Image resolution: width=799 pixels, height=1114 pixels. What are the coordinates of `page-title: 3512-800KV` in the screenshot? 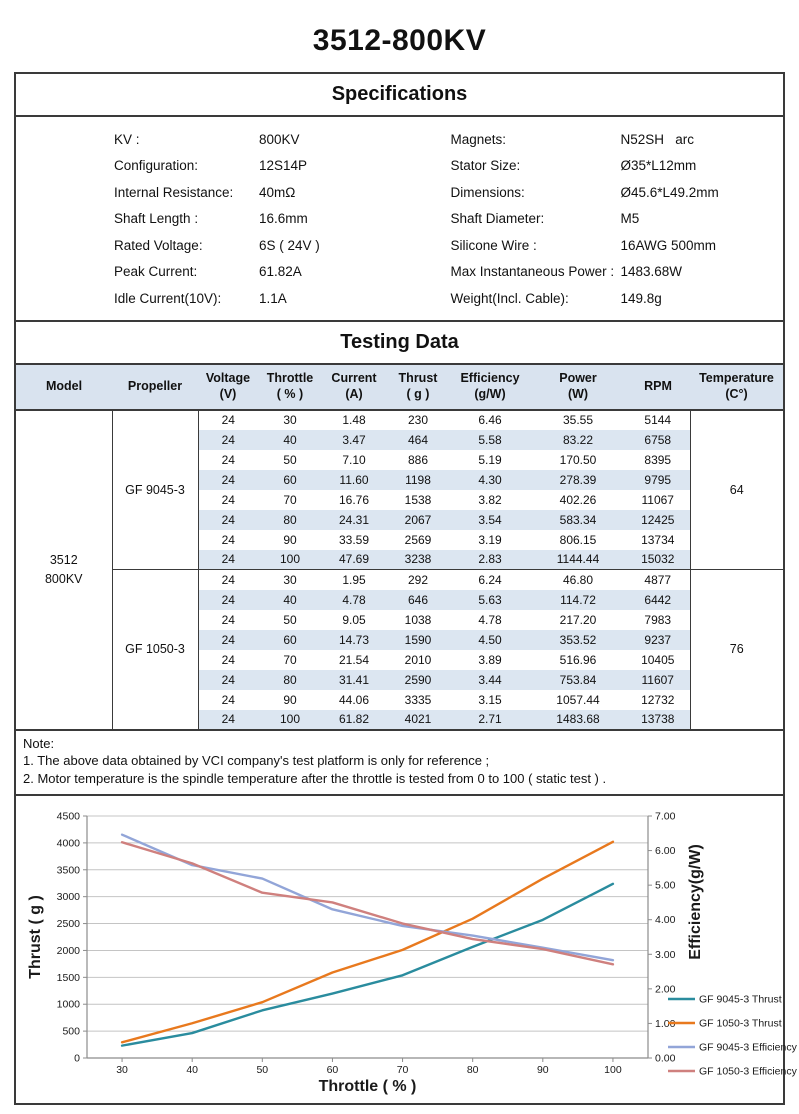 It's located at (399, 40).